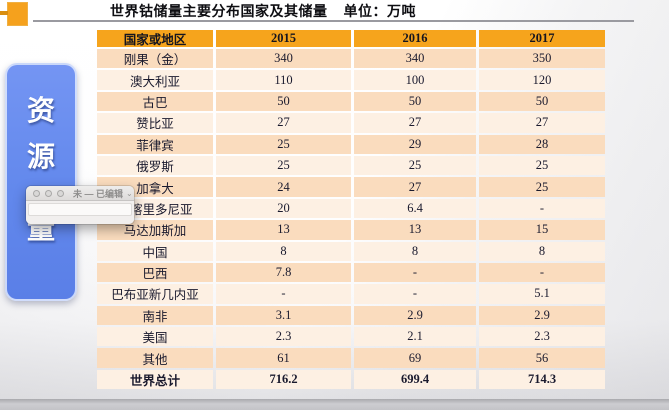 This screenshot has width=669, height=410. I want to click on value-cell: 350, so click(542, 59).